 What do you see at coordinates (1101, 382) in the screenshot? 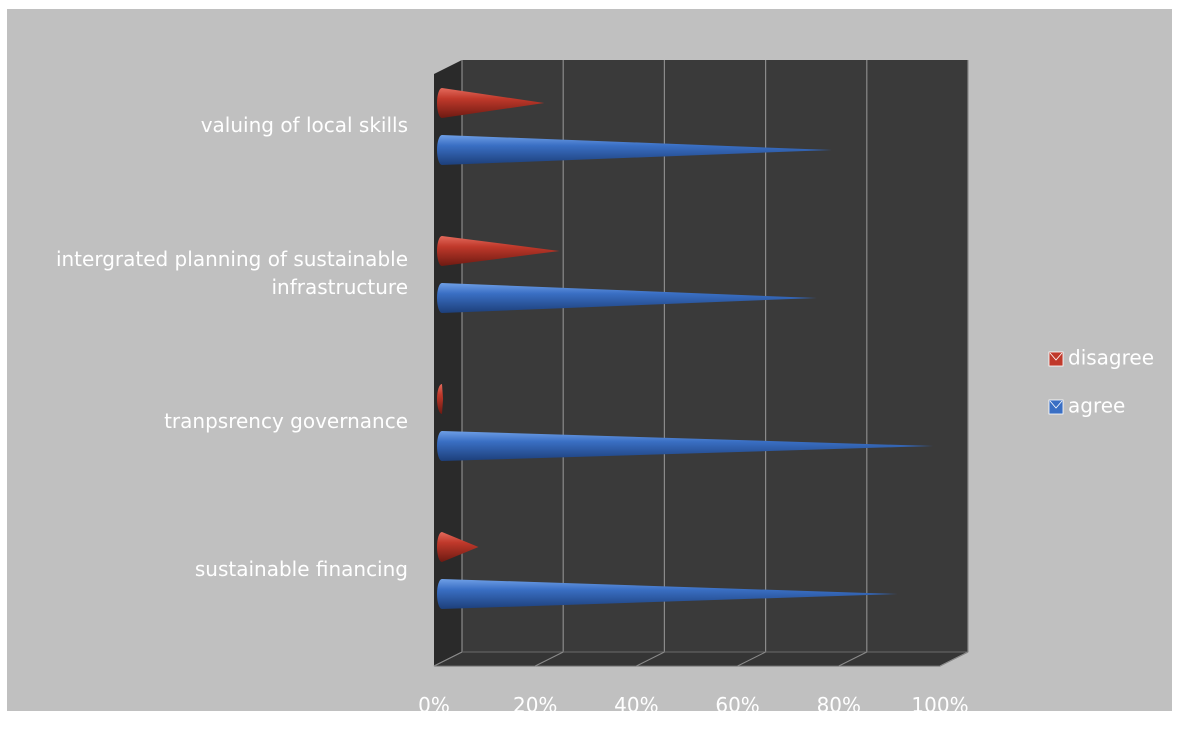
I see `legend: disagree agree` at bounding box center [1101, 382].